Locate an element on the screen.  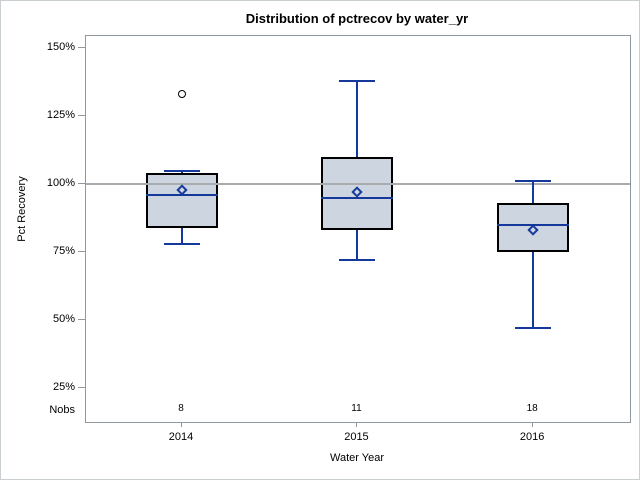
lower-whisker-2015 is located at coordinates (357, 245).